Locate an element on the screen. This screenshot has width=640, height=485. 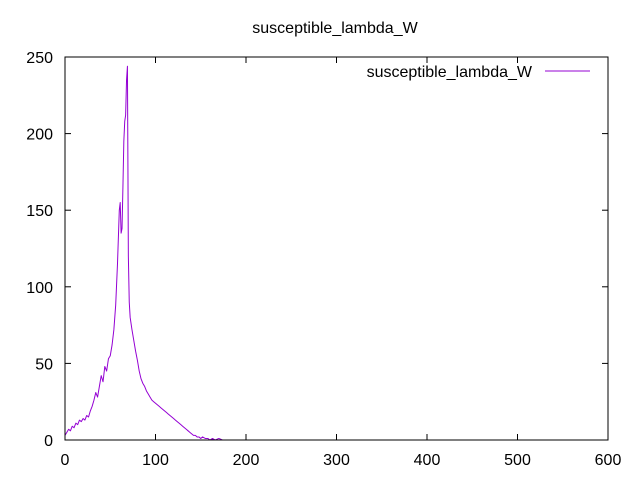
legend-label: susceptible_lambda_W is located at coordinates (450, 72).